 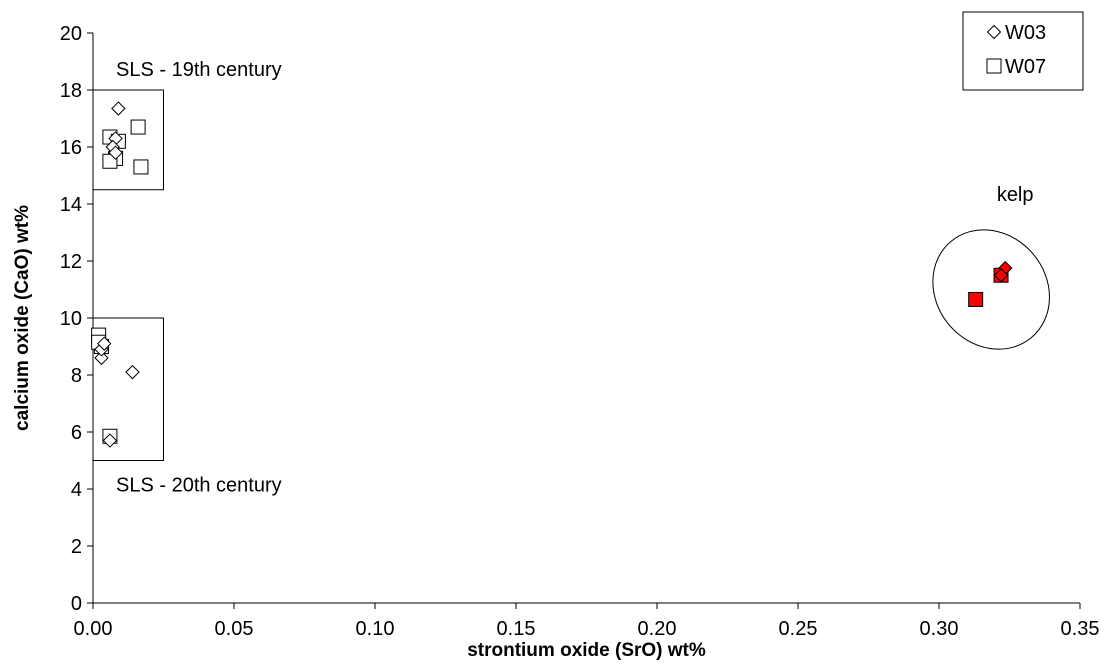 I want to click on x-tick-label: 0.20, so click(x=657, y=629).